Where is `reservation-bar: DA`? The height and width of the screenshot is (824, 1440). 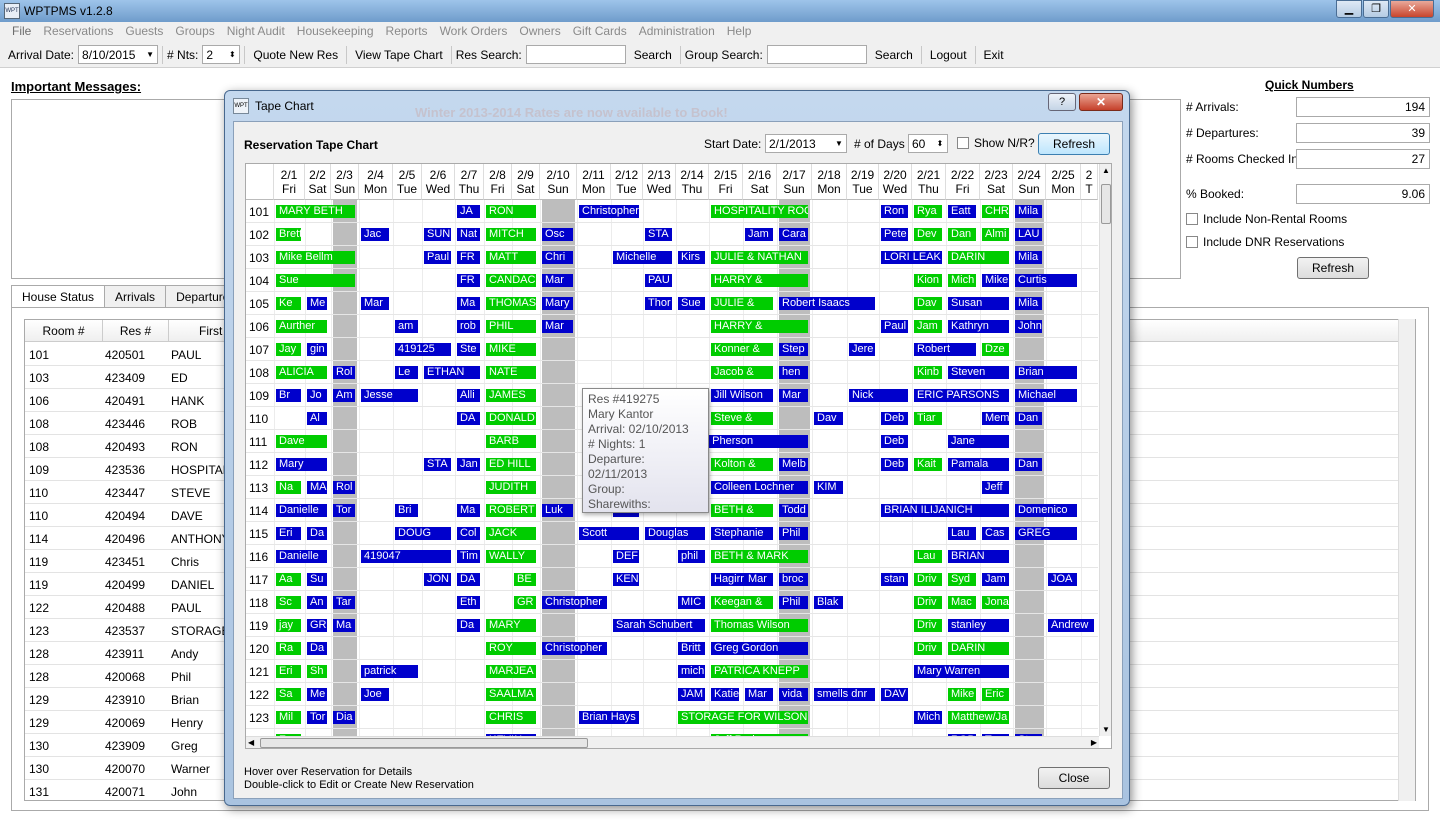
reservation-bar: DA is located at coordinates (468, 418).